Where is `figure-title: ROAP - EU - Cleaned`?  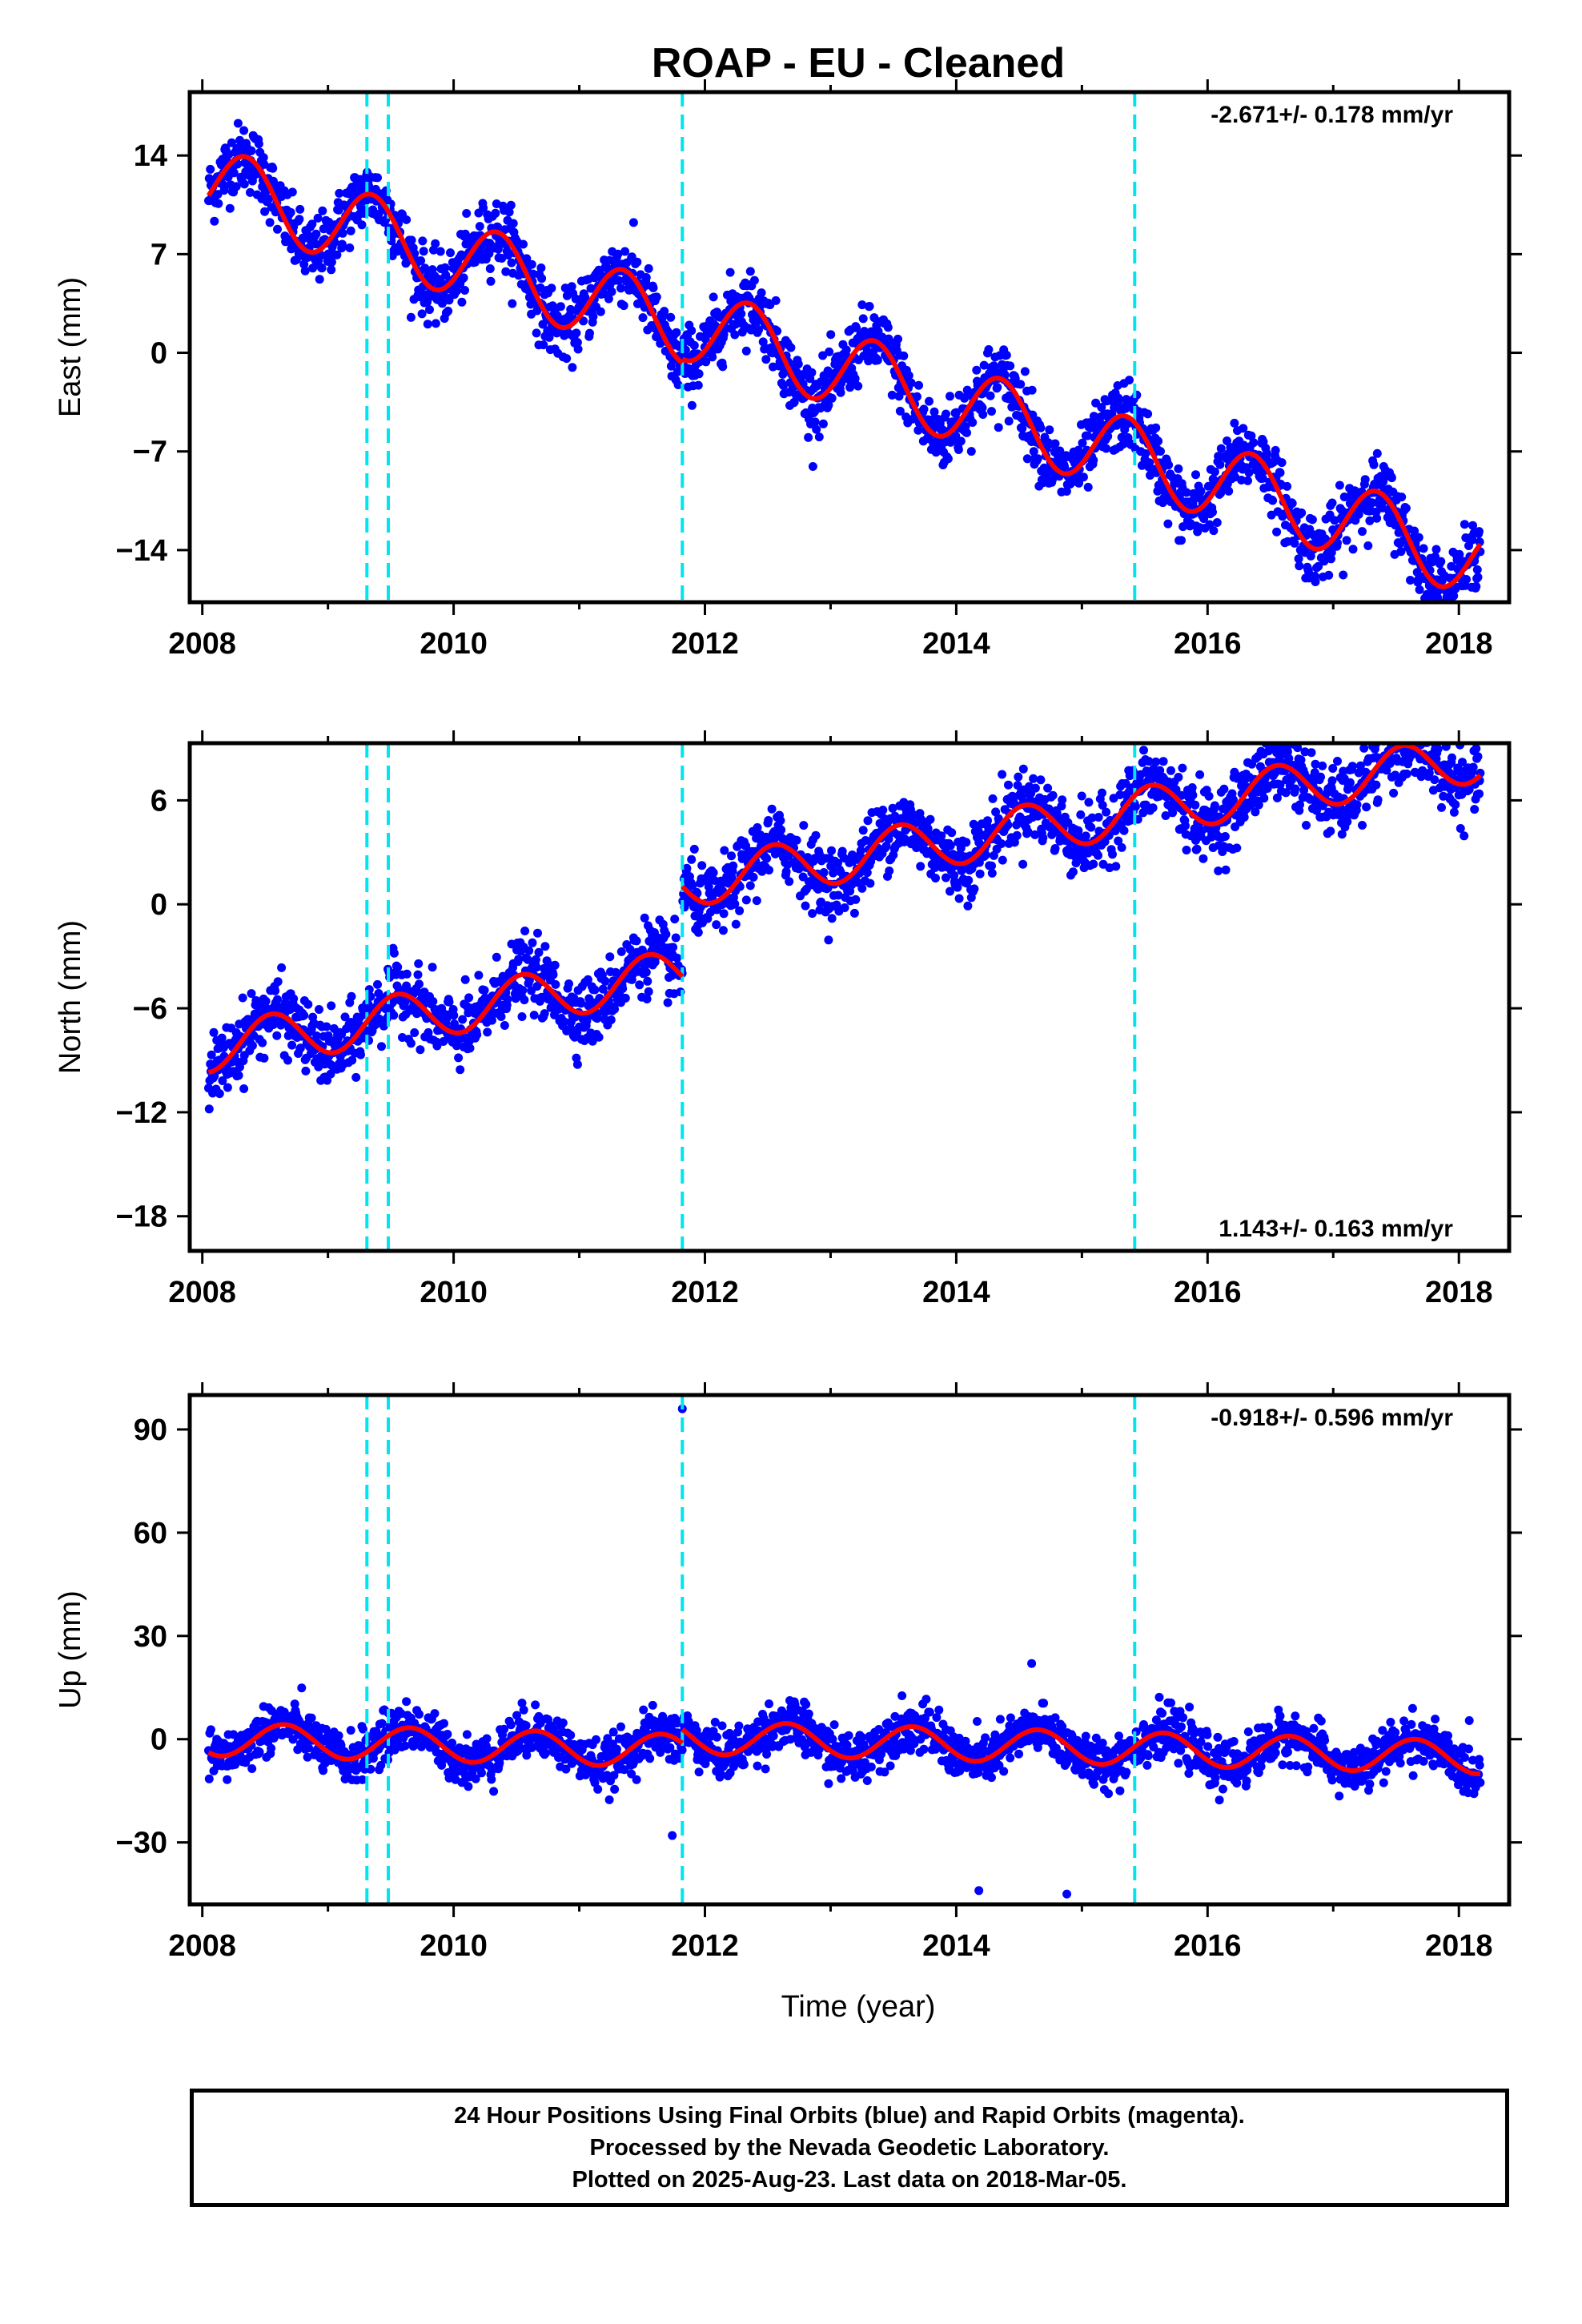
figure-title: ROAP - EU - Cleaned is located at coordinates (858, 63).